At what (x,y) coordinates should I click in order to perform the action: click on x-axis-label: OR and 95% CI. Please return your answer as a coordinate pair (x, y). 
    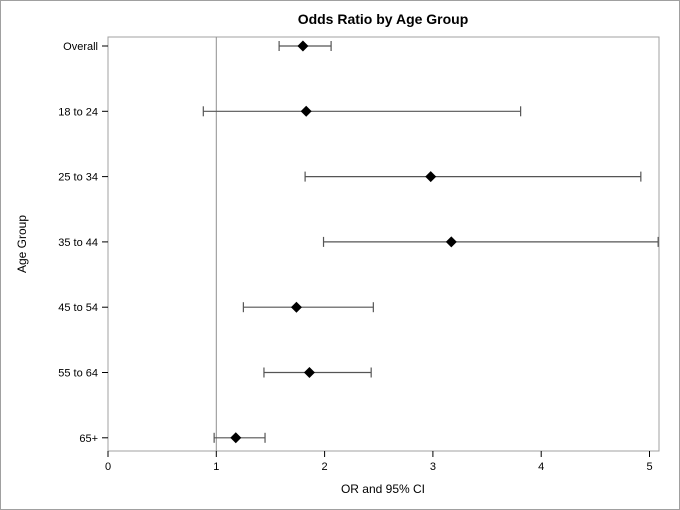
    Looking at the image, I should click on (383, 489).